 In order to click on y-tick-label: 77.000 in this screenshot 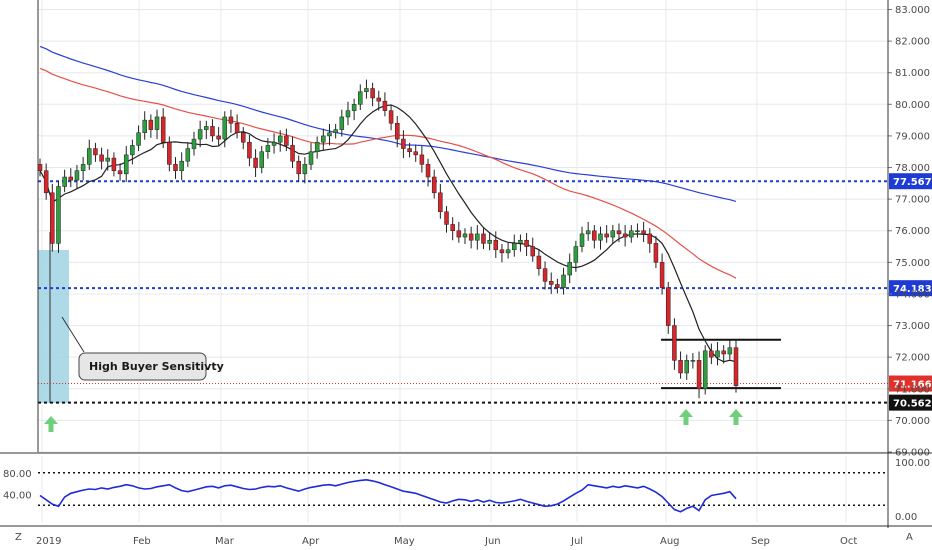, I will do `click(912, 200)`.